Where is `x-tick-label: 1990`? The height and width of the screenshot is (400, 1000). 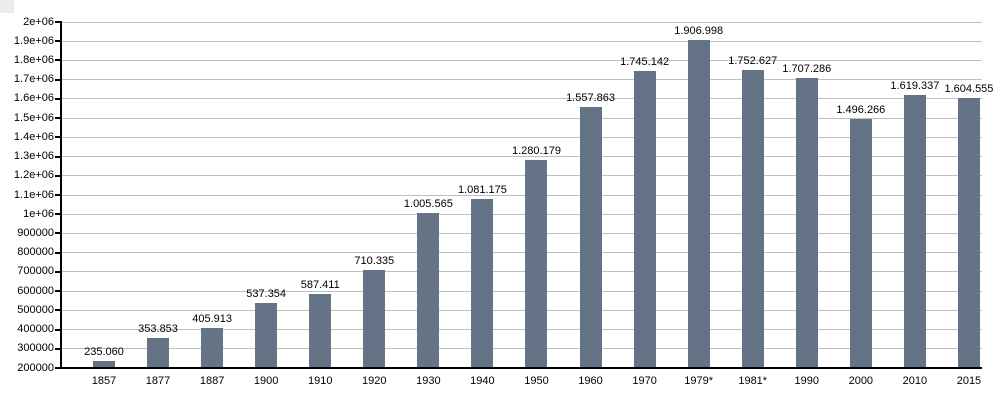
x-tick-label: 1990 is located at coordinates (806, 381).